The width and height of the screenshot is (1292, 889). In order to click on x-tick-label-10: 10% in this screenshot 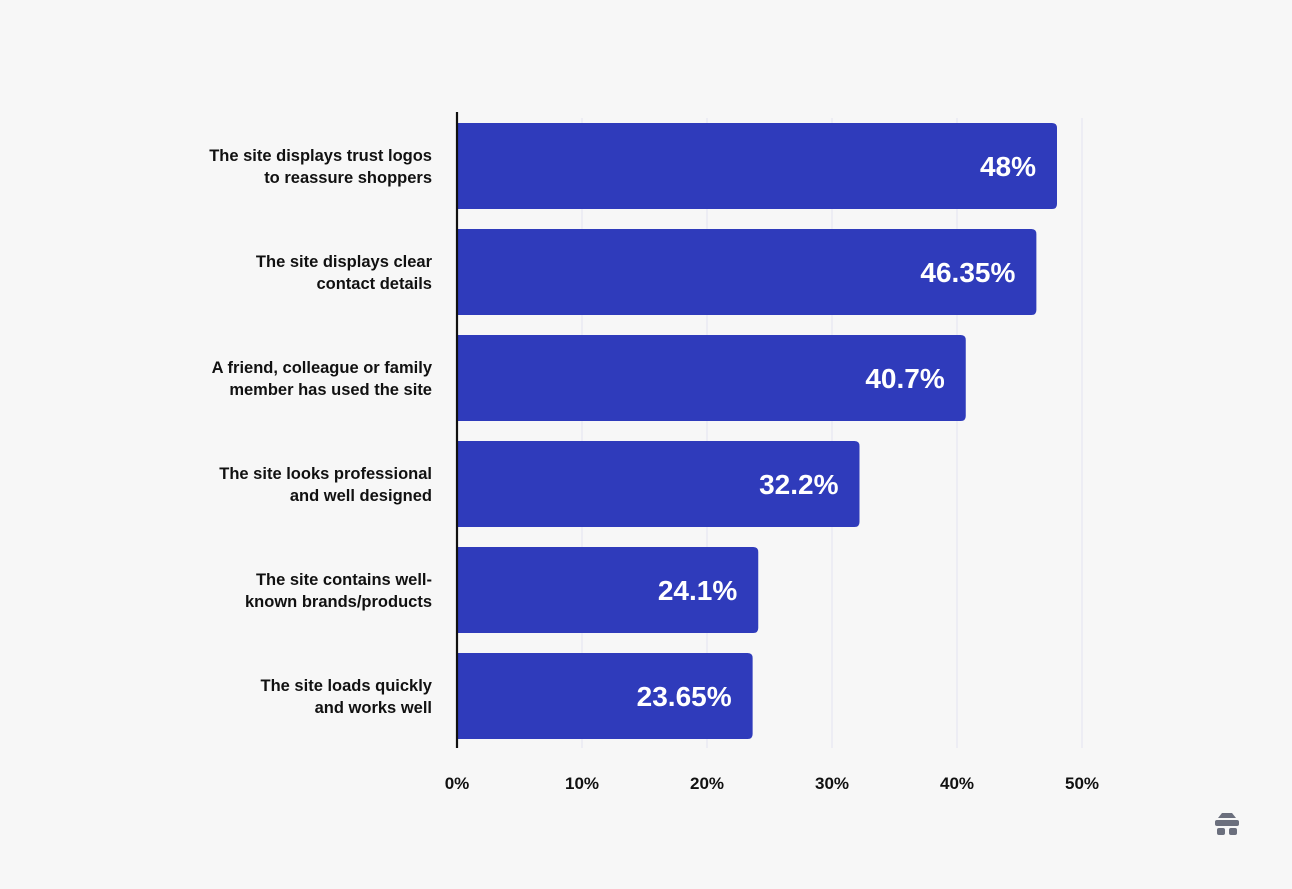, I will do `click(582, 783)`.